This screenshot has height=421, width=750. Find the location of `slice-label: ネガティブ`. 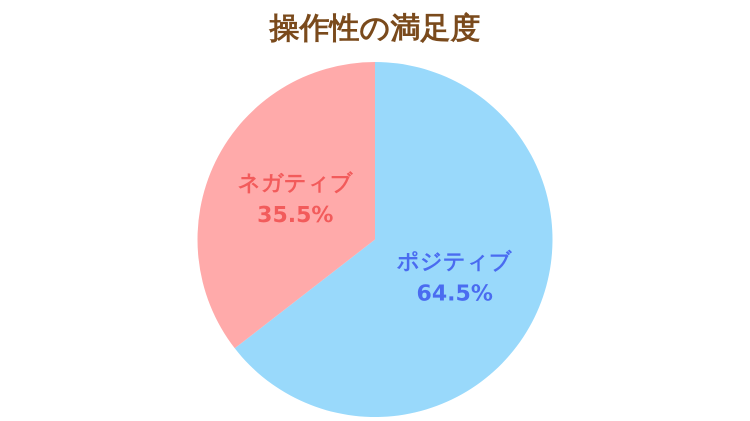

slice-label: ネガティブ is located at coordinates (296, 183).